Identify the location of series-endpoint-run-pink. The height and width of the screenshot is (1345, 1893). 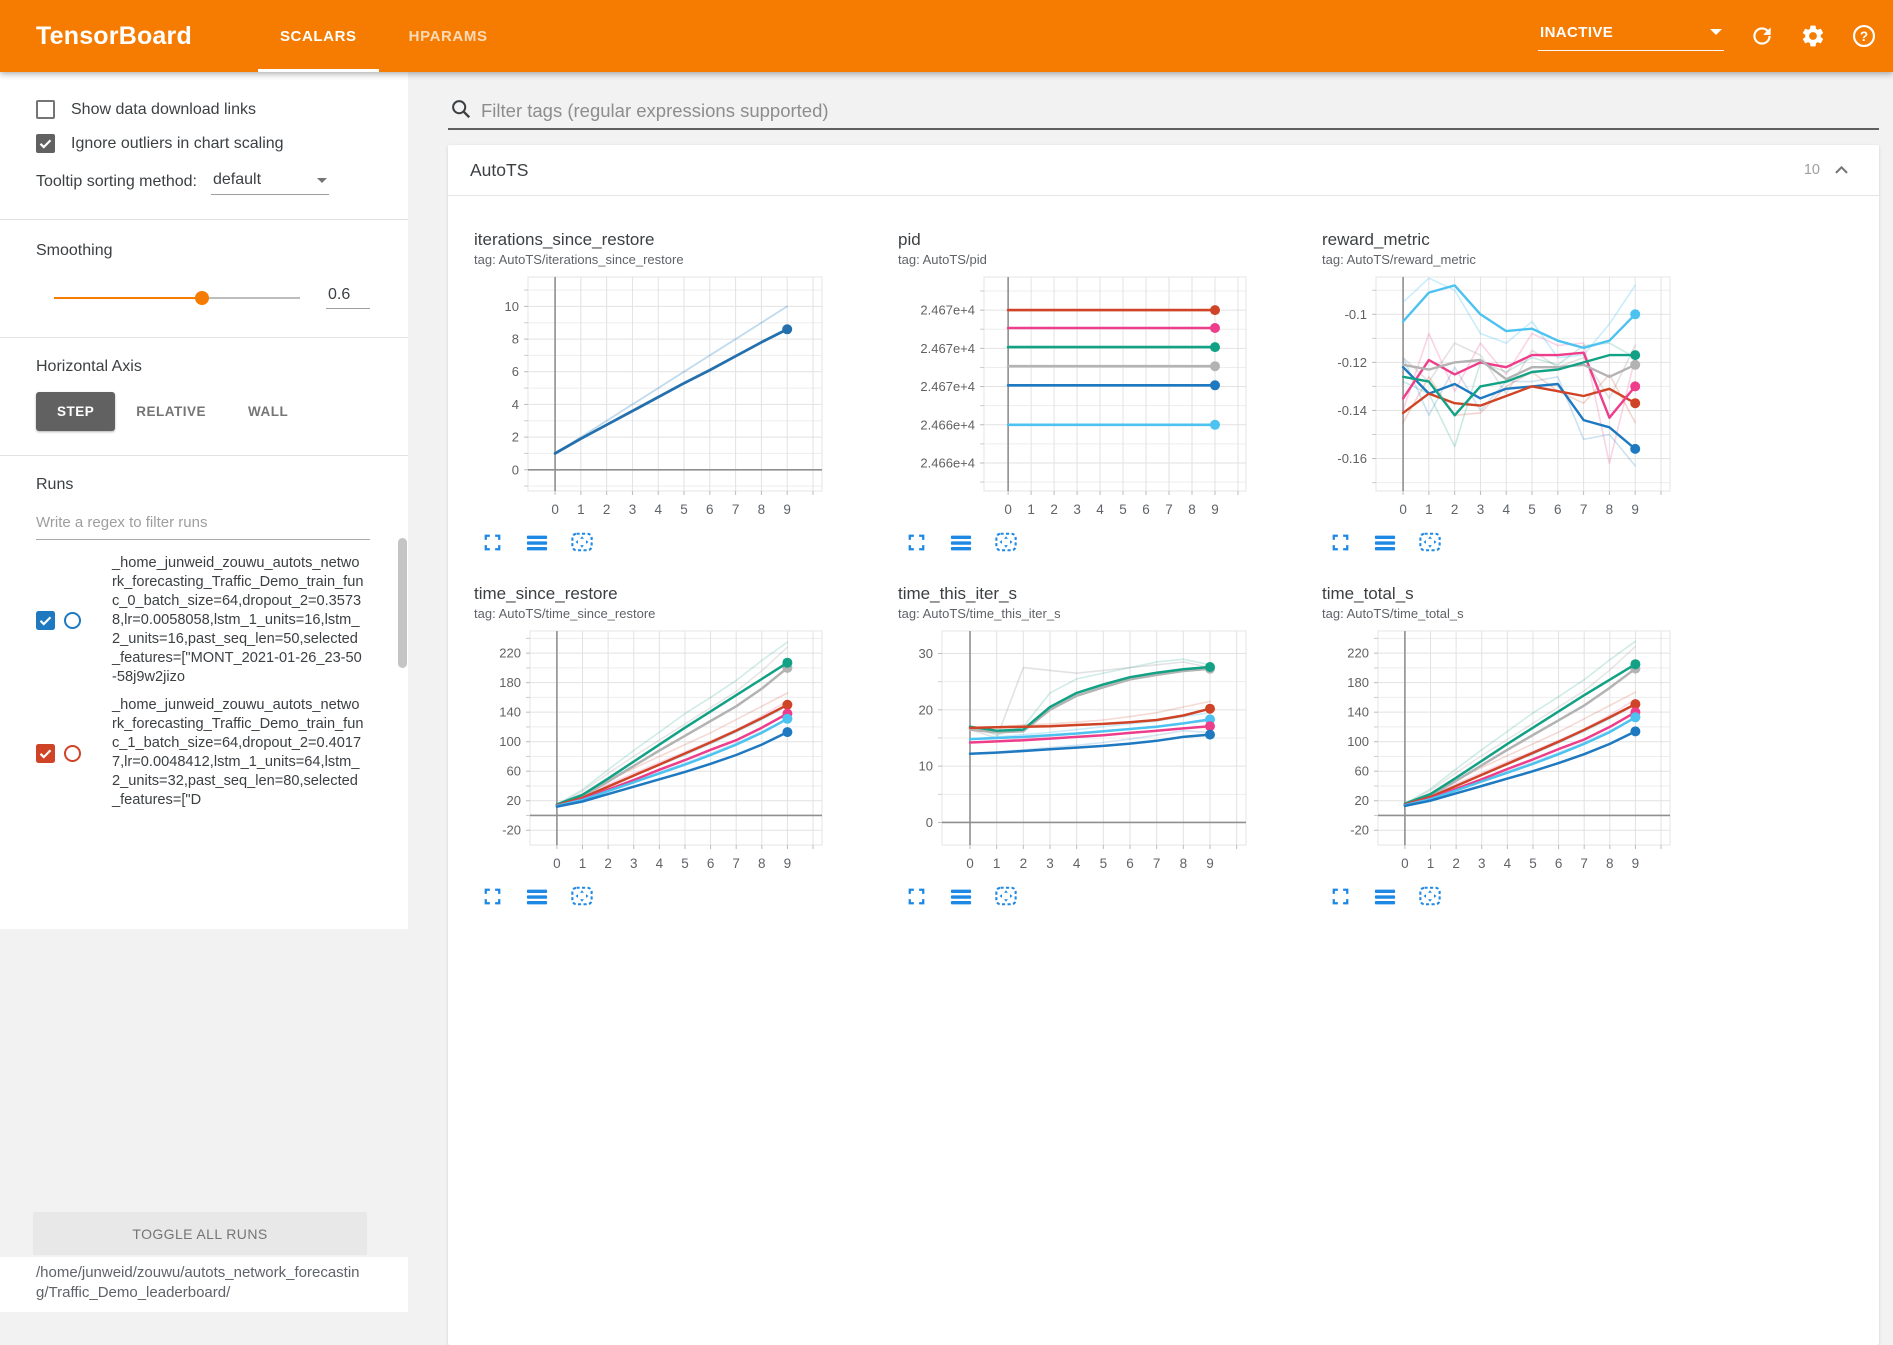
(1215, 328).